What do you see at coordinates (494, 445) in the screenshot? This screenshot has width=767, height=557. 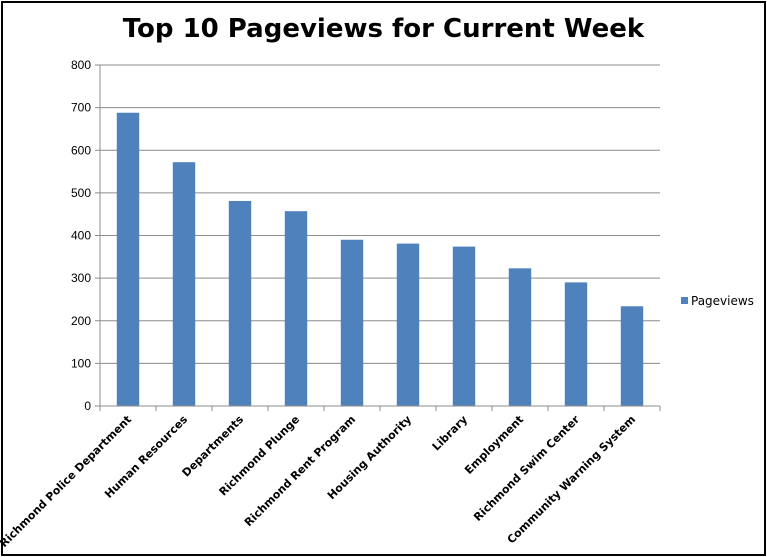 I see `x-tick-label: Employment` at bounding box center [494, 445].